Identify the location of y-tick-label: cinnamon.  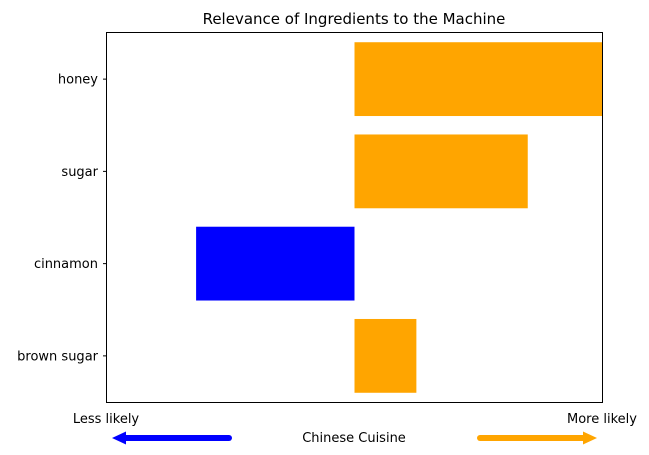
(66, 264).